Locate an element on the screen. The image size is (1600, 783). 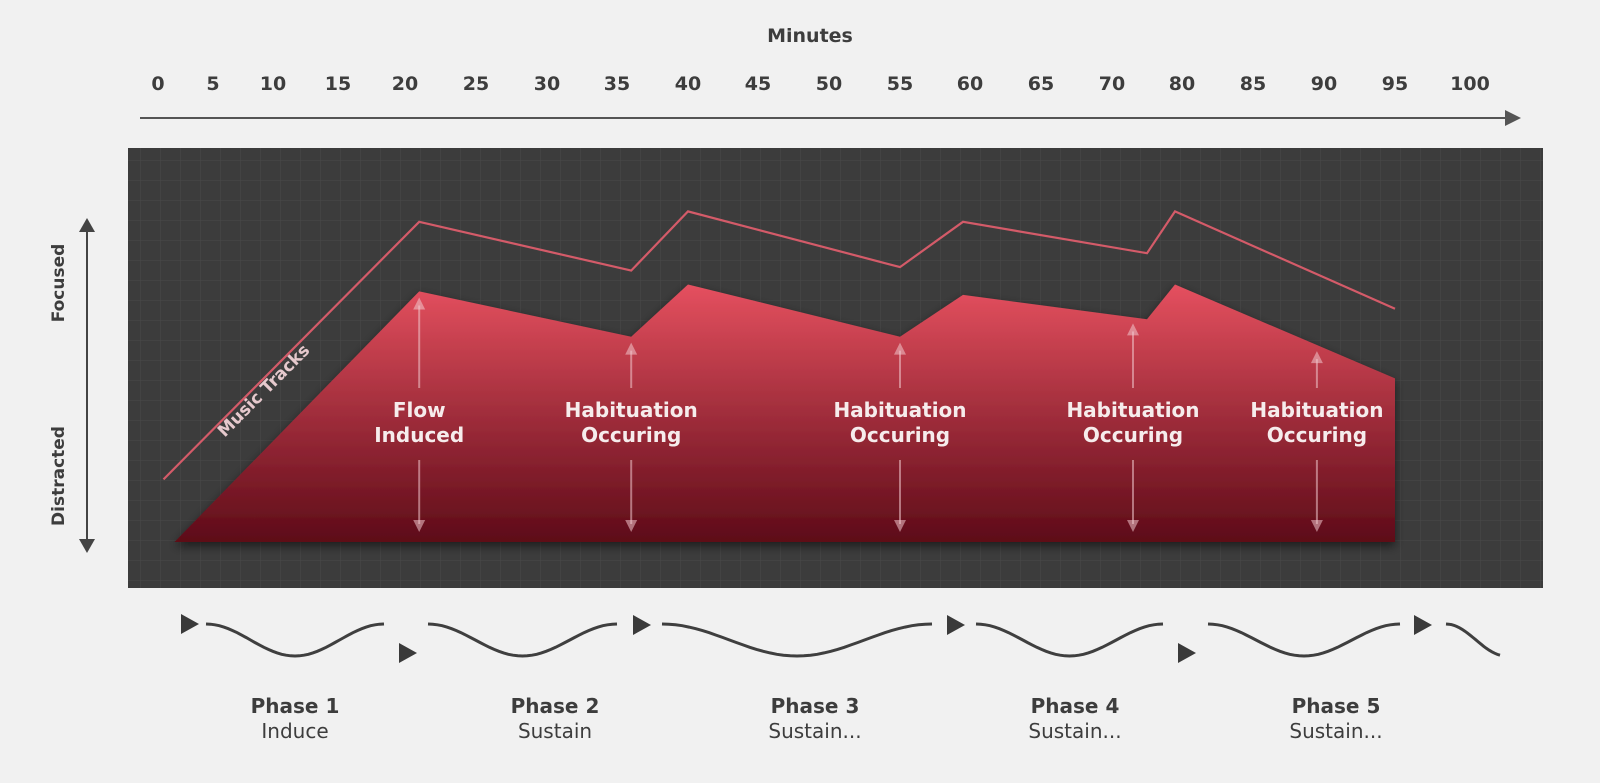
x-tick-label: 40 is located at coordinates (688, 84).